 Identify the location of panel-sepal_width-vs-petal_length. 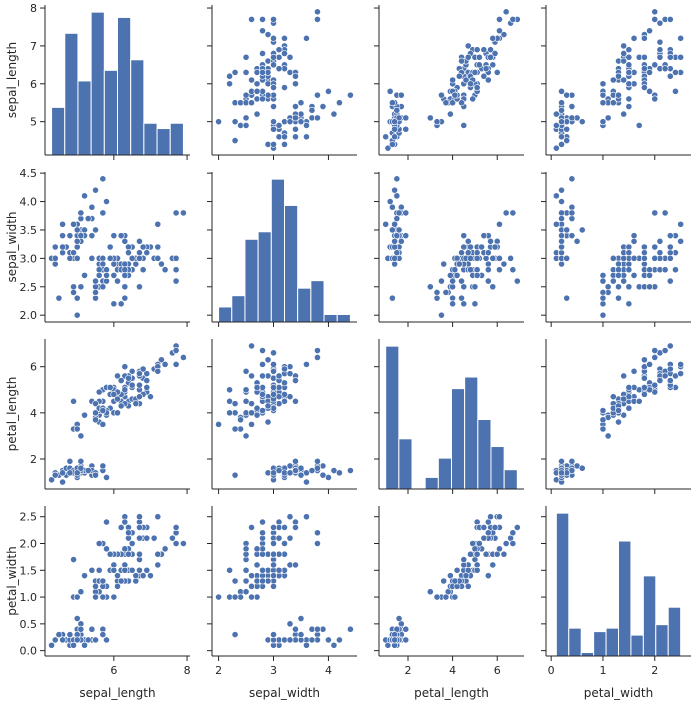
(449, 249).